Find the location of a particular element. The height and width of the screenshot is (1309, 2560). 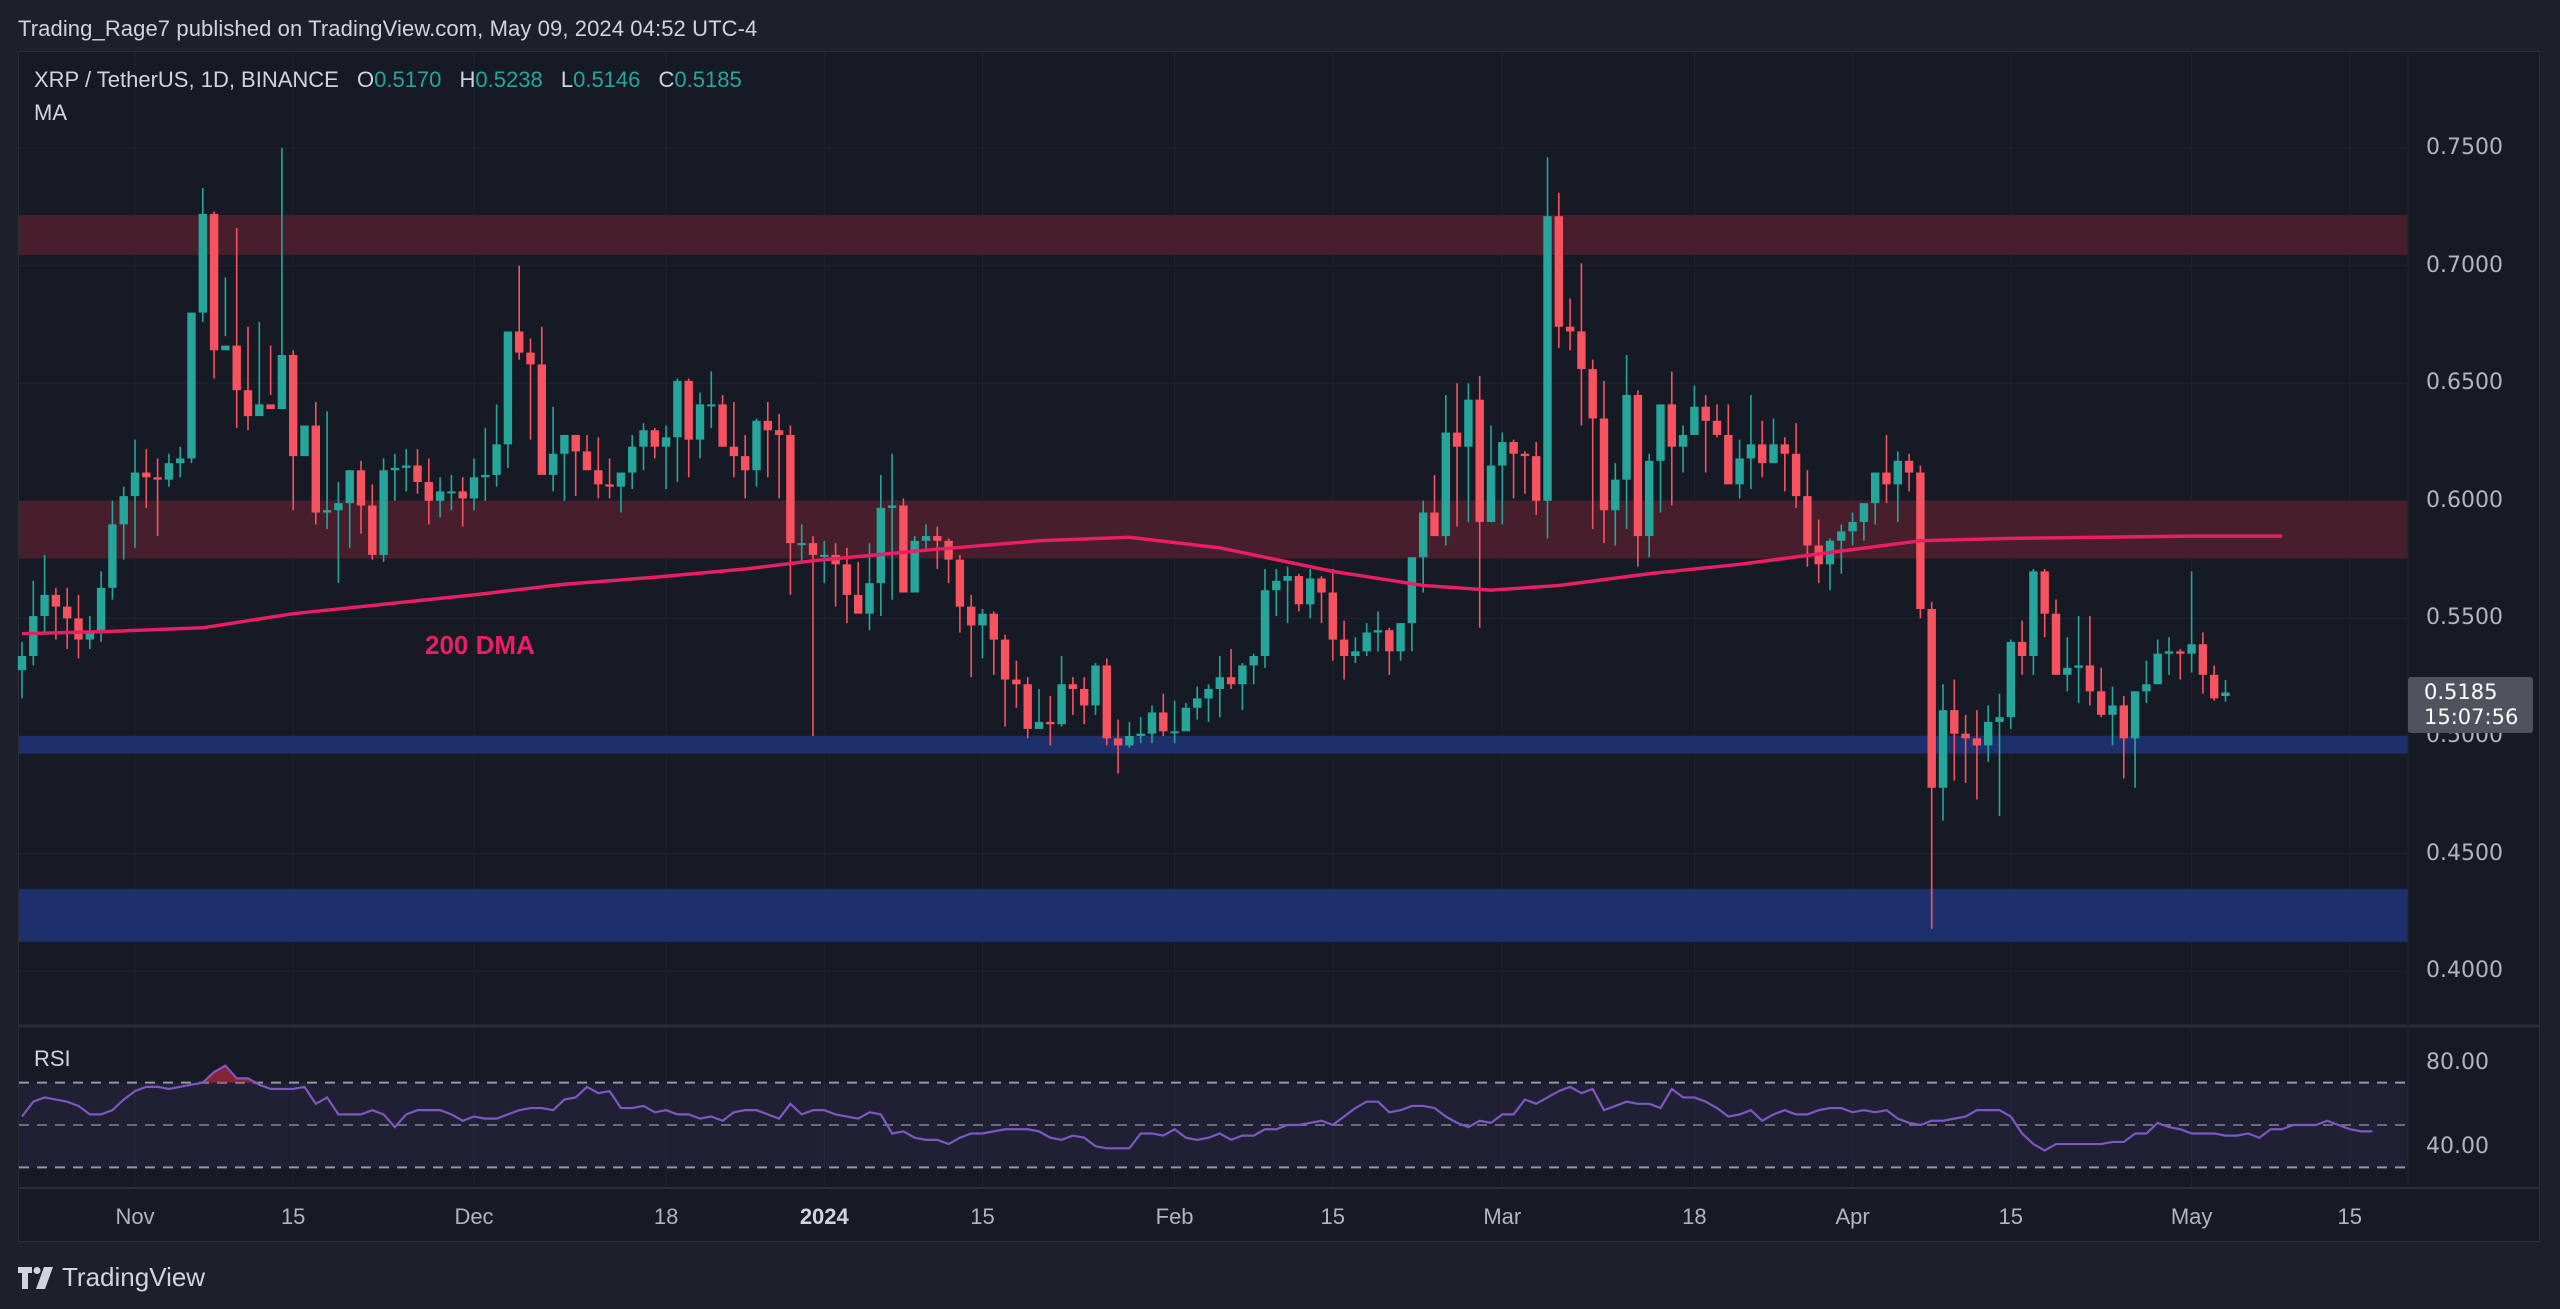

price-axis-label: 0.6000 is located at coordinates (2464, 500).